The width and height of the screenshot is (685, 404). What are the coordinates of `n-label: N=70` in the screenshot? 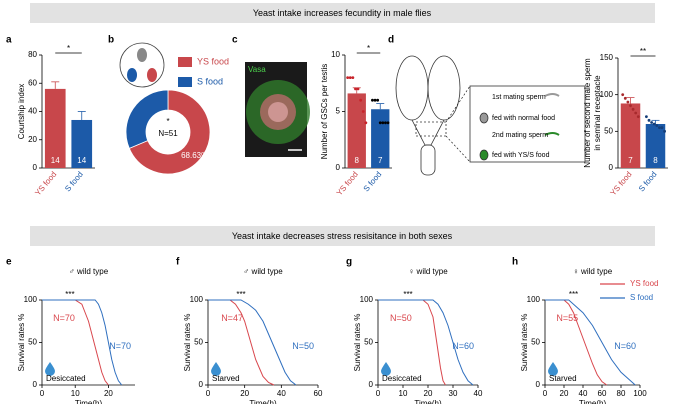 It's located at (64, 318).